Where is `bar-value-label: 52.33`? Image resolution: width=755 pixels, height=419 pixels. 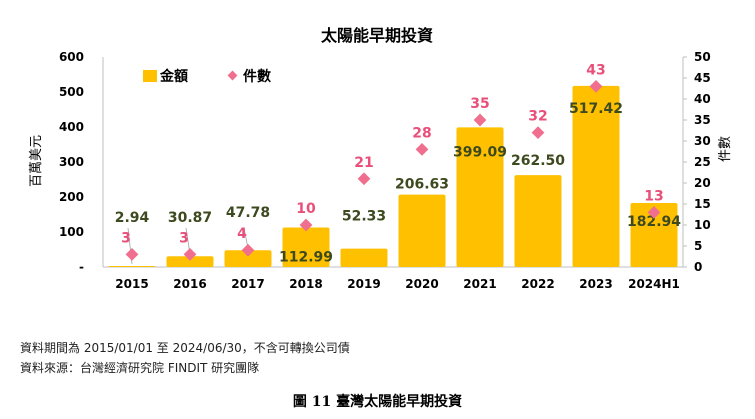 bar-value-label: 52.33 is located at coordinates (364, 217).